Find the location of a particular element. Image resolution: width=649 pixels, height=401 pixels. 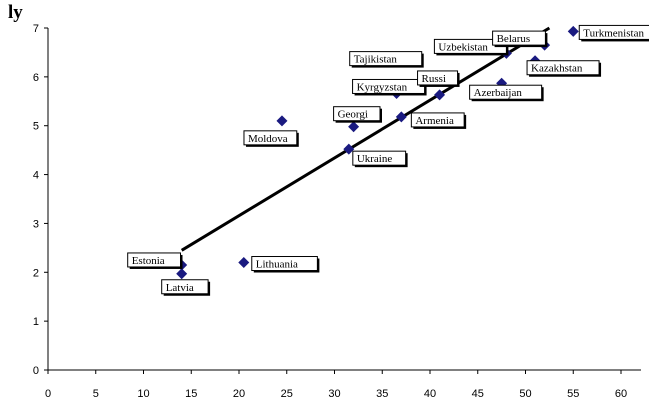

point-label: Moldova is located at coordinates (268, 139).